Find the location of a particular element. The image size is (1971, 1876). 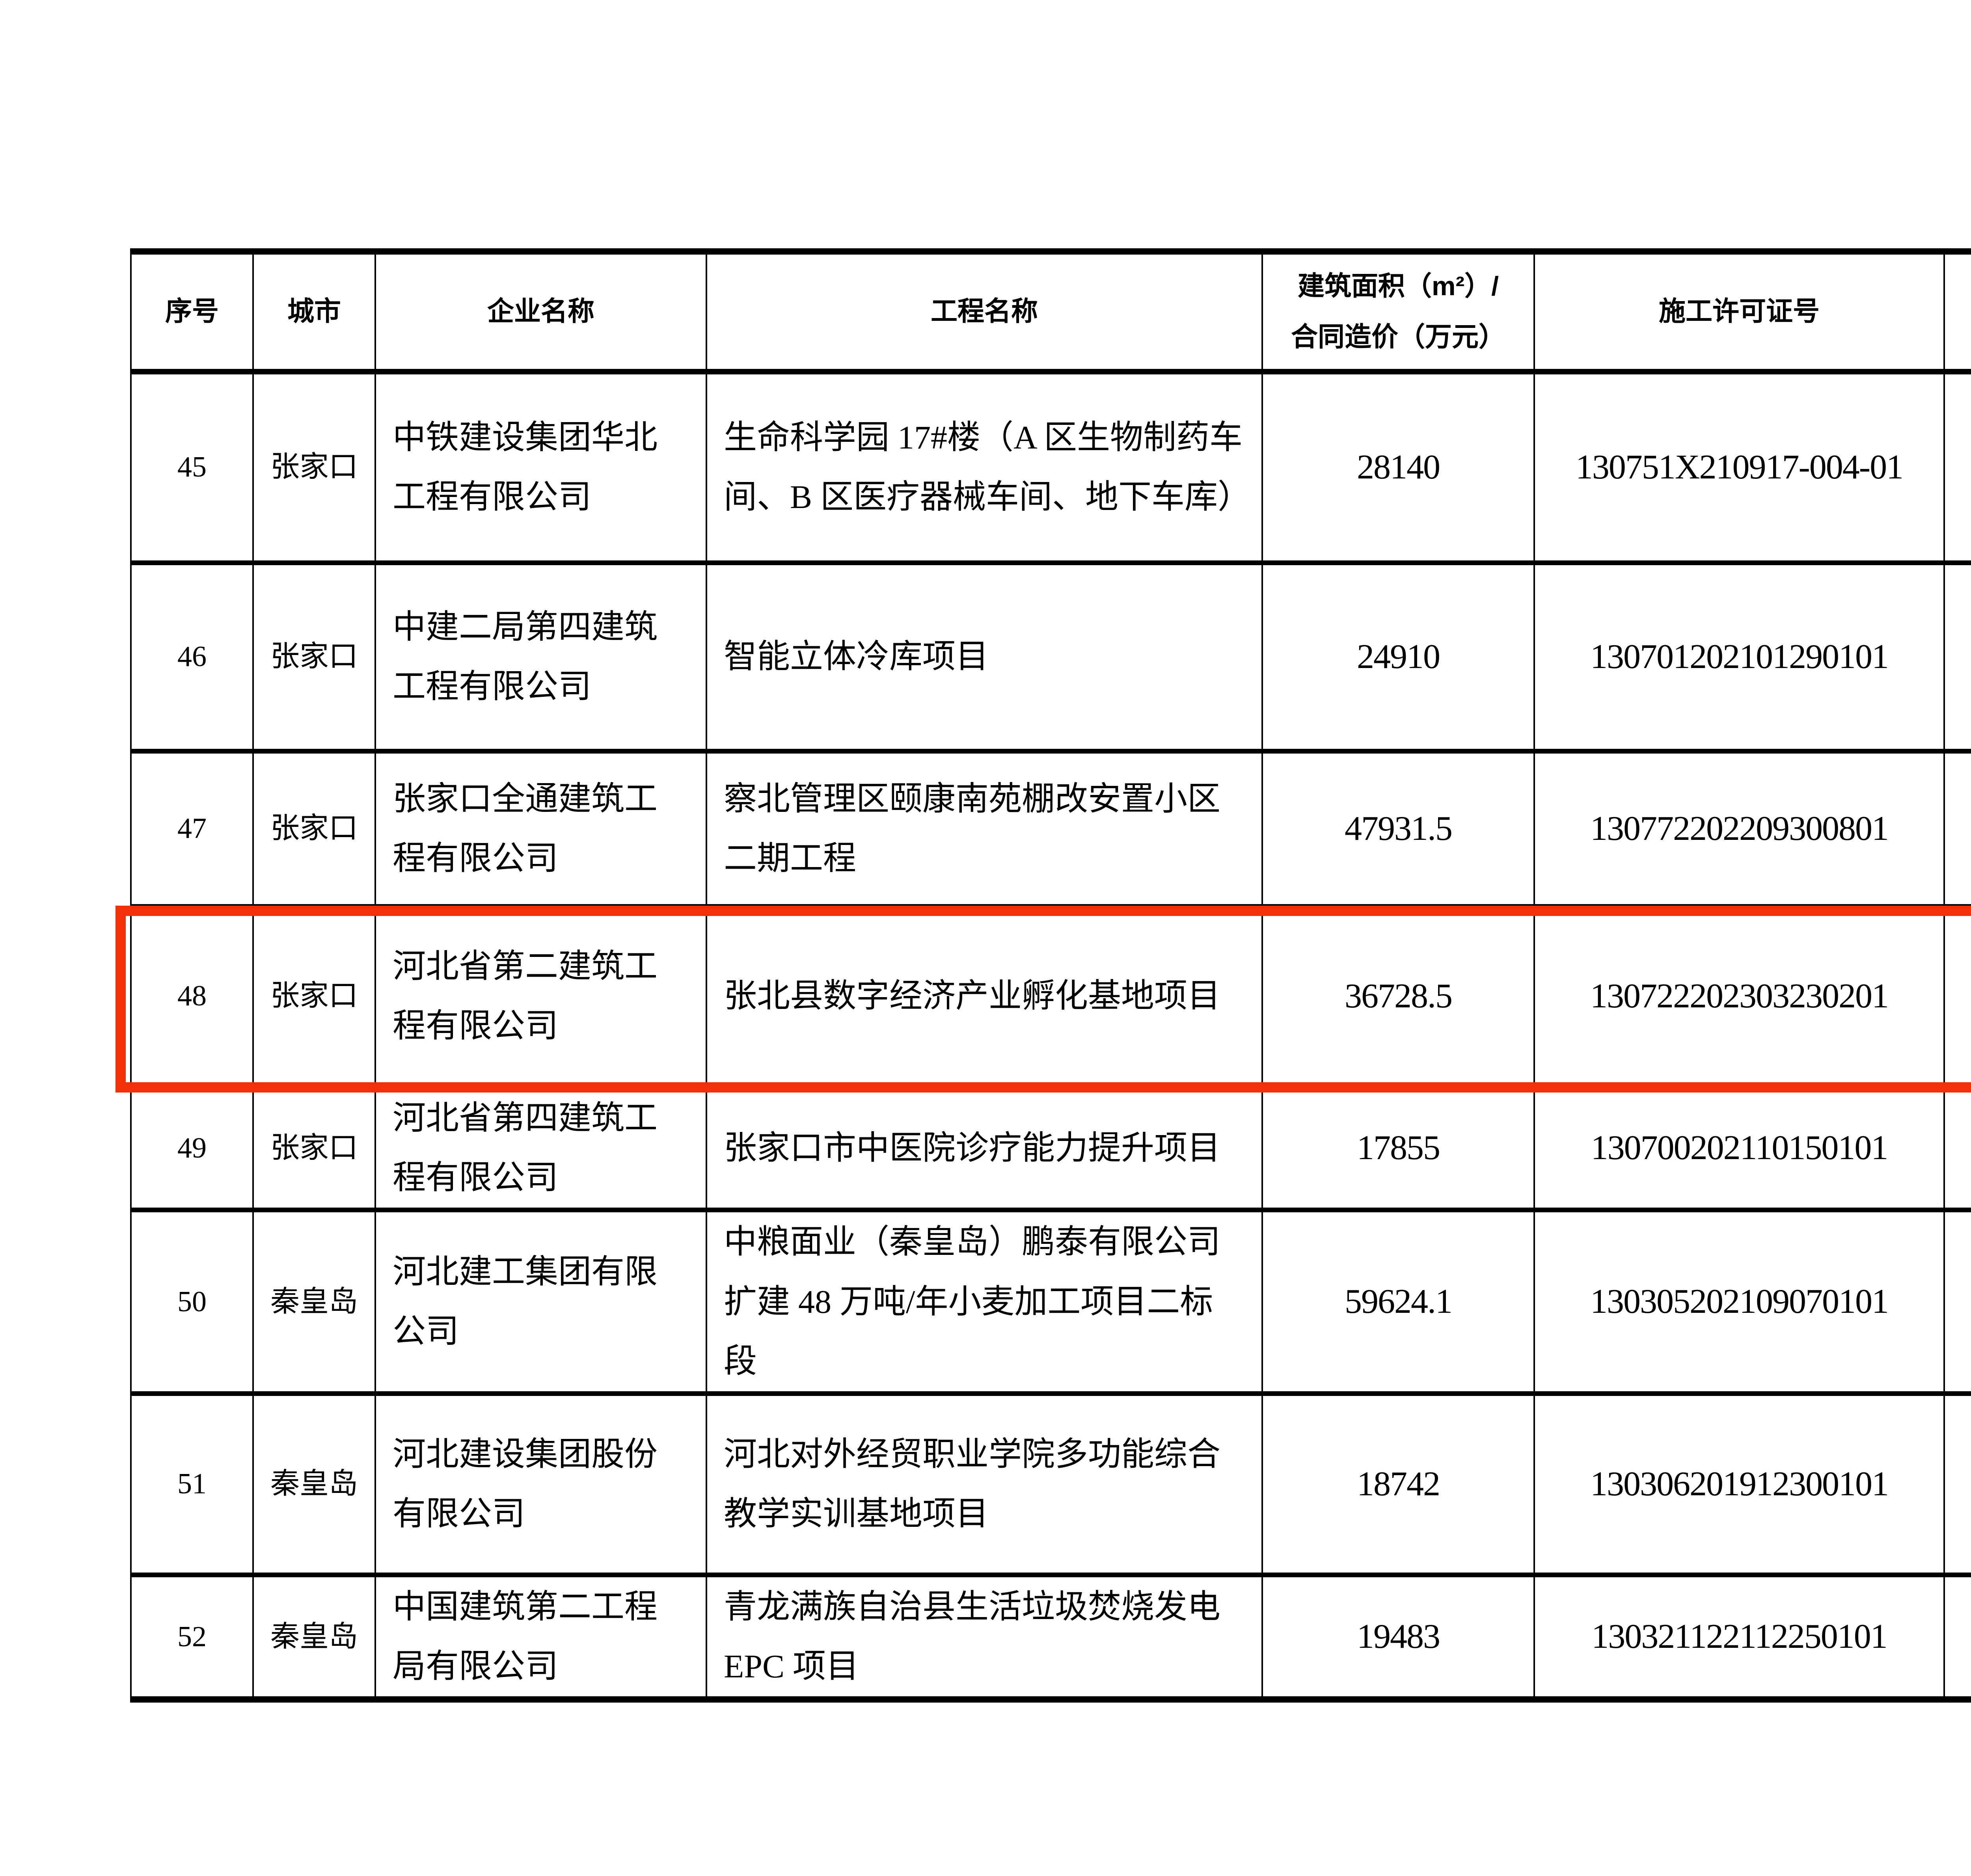

manager-cell: 樊凯君 is located at coordinates (1957, 1637).